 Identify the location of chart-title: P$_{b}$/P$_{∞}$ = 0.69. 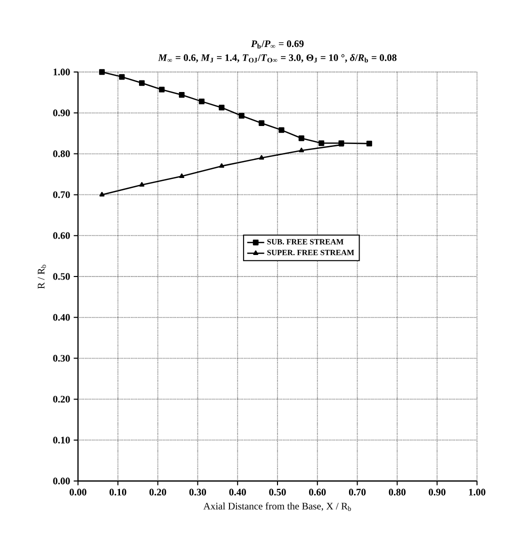
(277, 44).